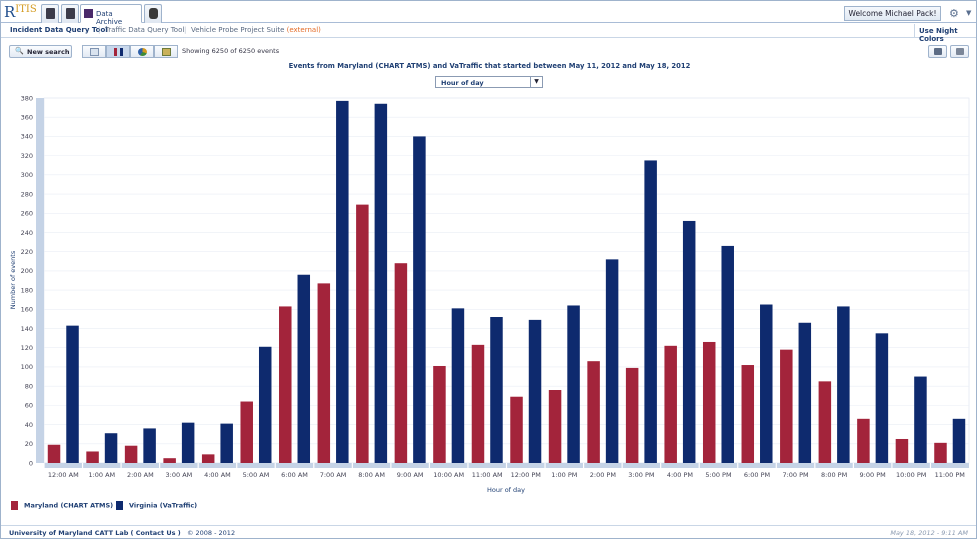 The image size is (977, 539). What do you see at coordinates (526, 475) in the screenshot?
I see `x-tick-label: 12:00 PM` at bounding box center [526, 475].